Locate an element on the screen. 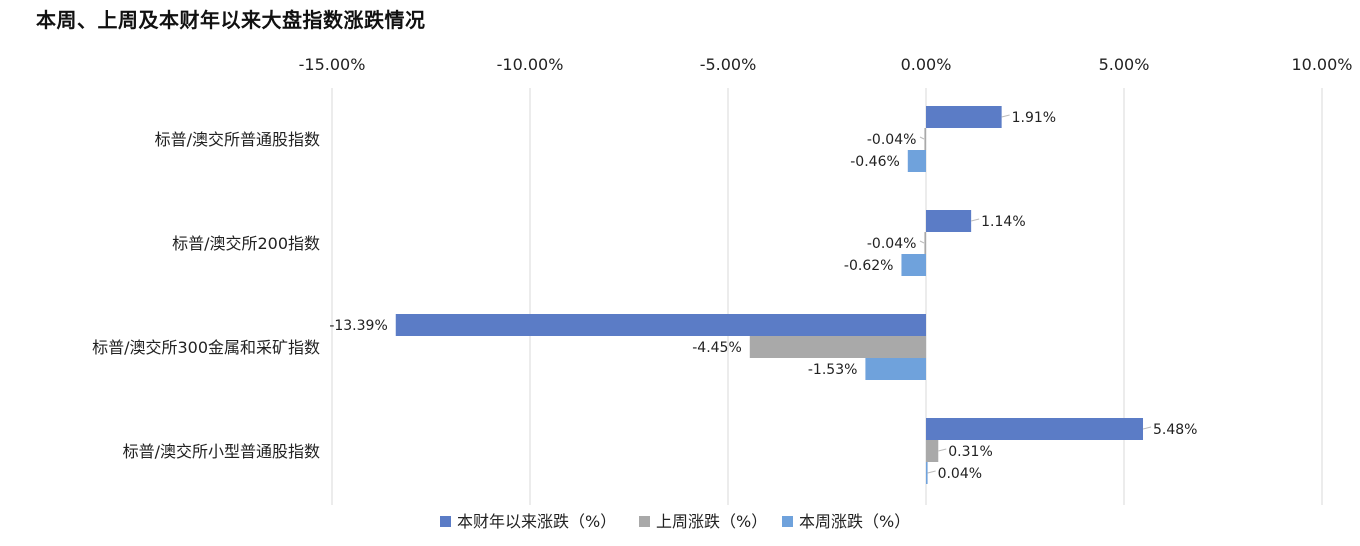 This screenshot has width=1360, height=546. chart-title: 本周、上周及本财年以来大盘指数涨跌情况 is located at coordinates (231, 20).